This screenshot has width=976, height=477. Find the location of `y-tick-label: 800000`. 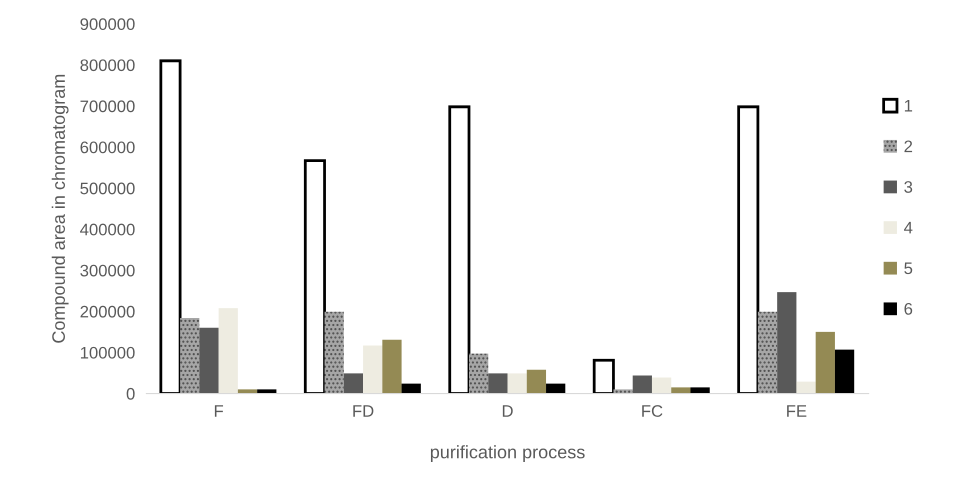

y-tick-label: 800000 is located at coordinates (107, 65).